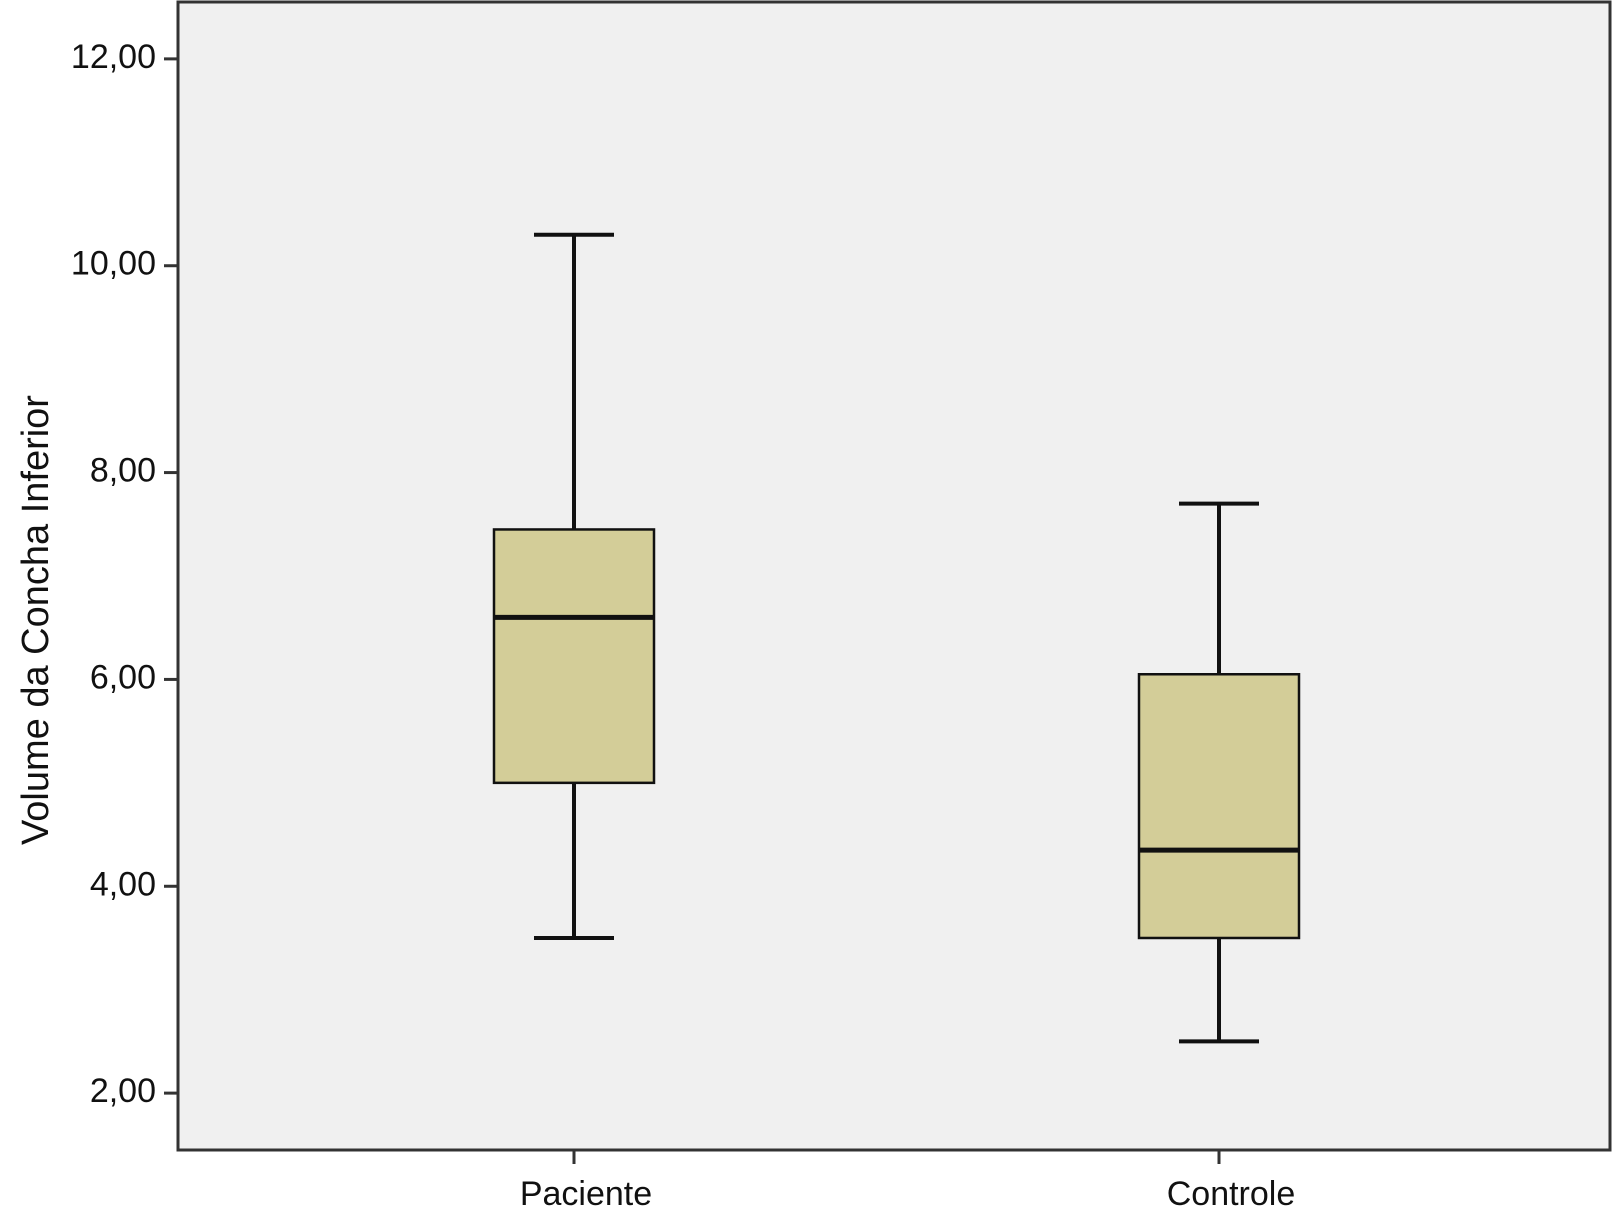  I want to click on box-controle, so click(1219, 772).